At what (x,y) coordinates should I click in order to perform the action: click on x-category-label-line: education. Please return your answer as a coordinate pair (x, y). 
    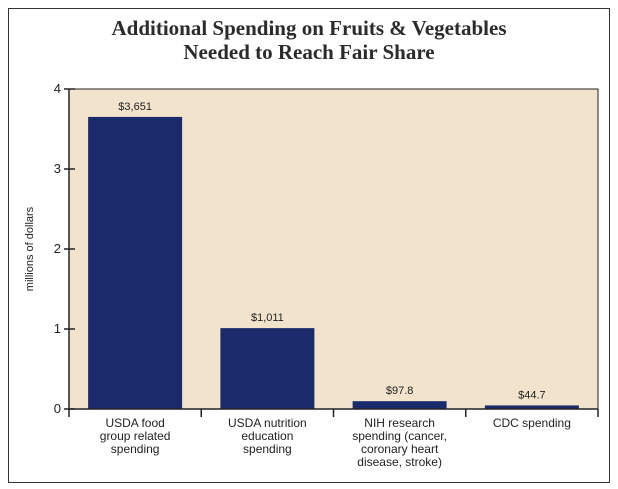
    Looking at the image, I should click on (267, 436).